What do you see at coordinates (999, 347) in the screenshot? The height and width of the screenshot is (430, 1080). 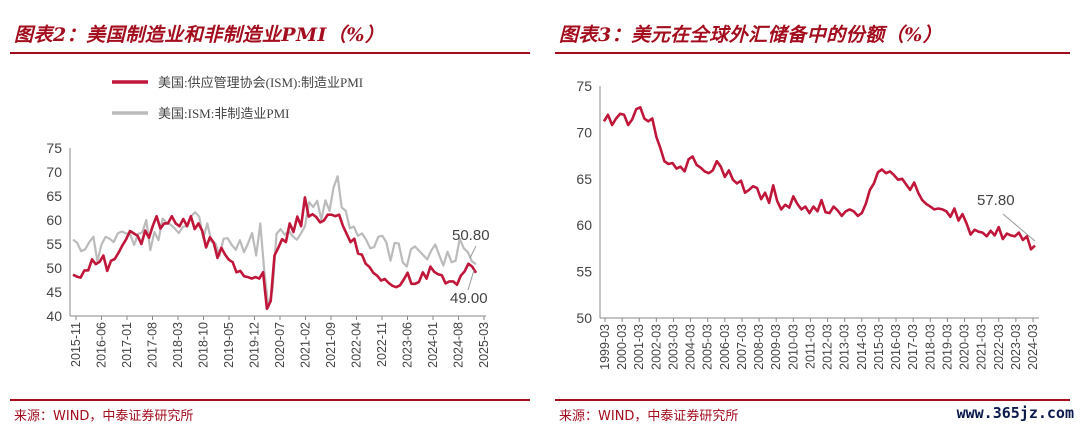 I see `x-tick-label: 2022-03` at bounding box center [999, 347].